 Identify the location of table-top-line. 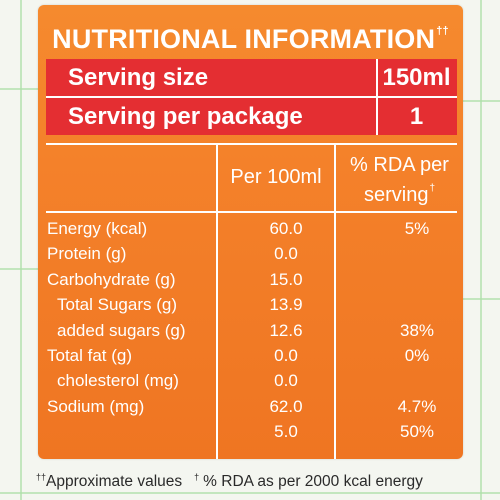
(251, 144).